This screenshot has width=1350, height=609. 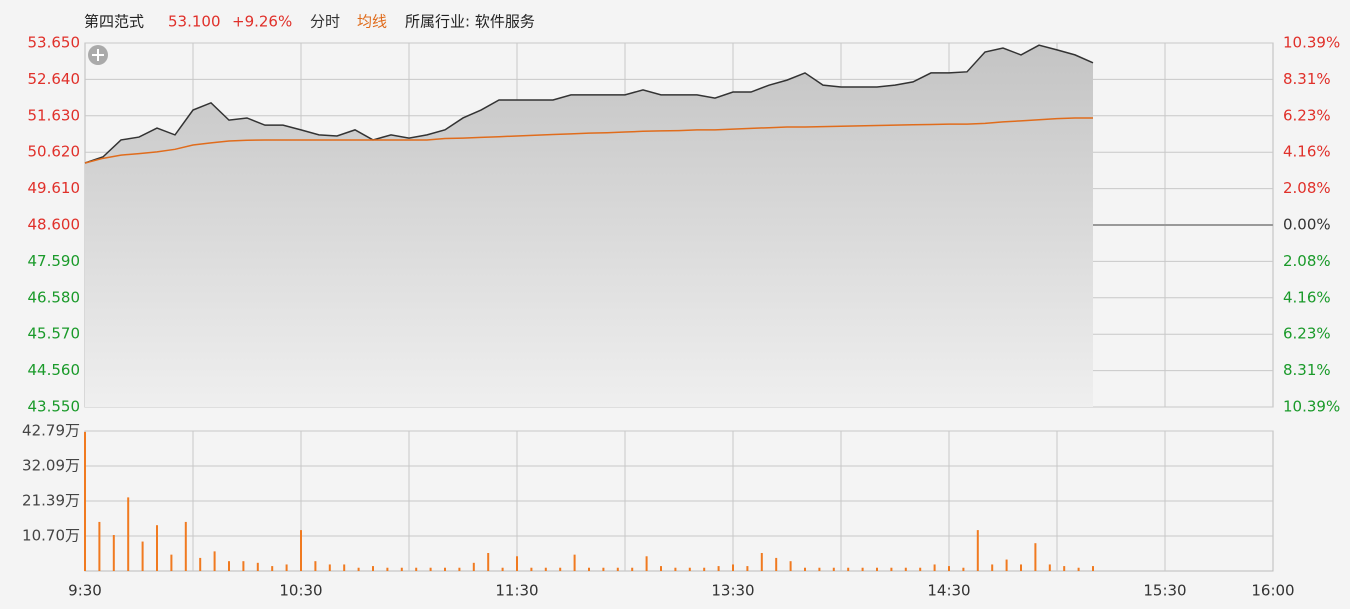 I want to click on change: +9.26%, so click(x=262, y=22).